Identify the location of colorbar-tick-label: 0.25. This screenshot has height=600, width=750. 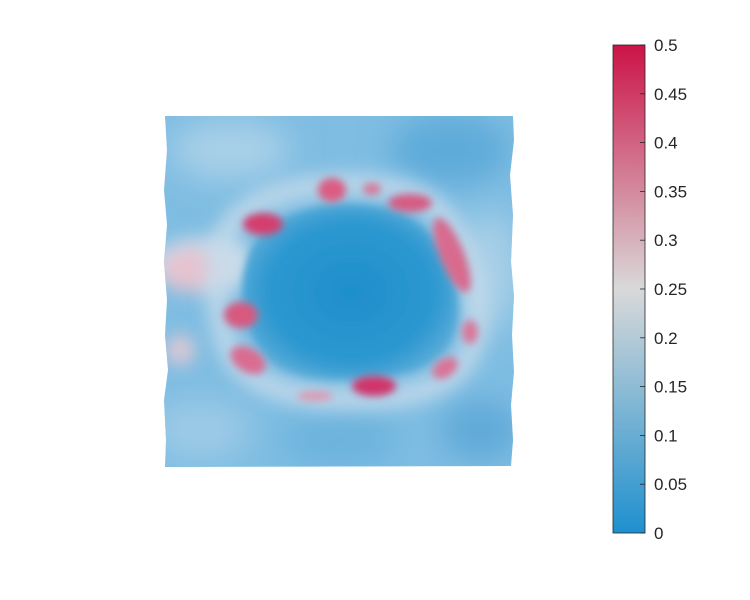
(670, 289).